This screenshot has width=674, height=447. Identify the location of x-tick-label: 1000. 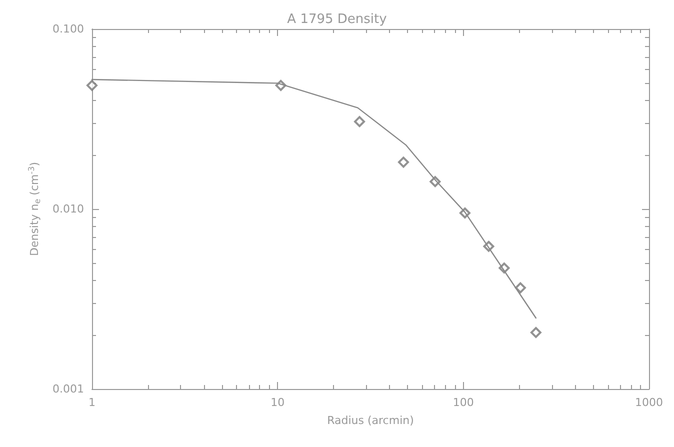
(649, 402).